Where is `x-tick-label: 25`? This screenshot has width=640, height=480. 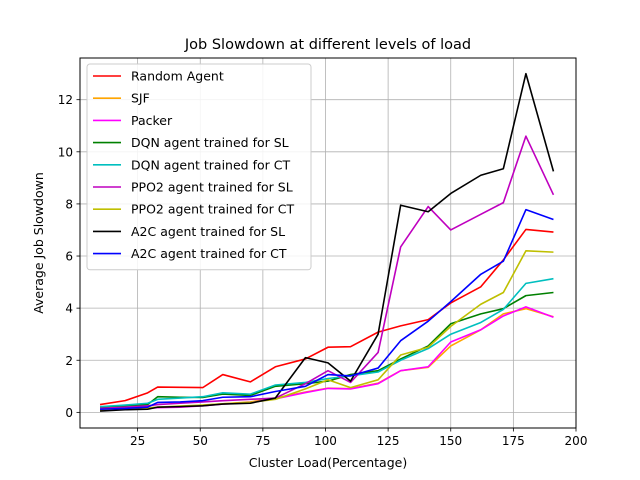 x-tick-label: 25 is located at coordinates (137, 441).